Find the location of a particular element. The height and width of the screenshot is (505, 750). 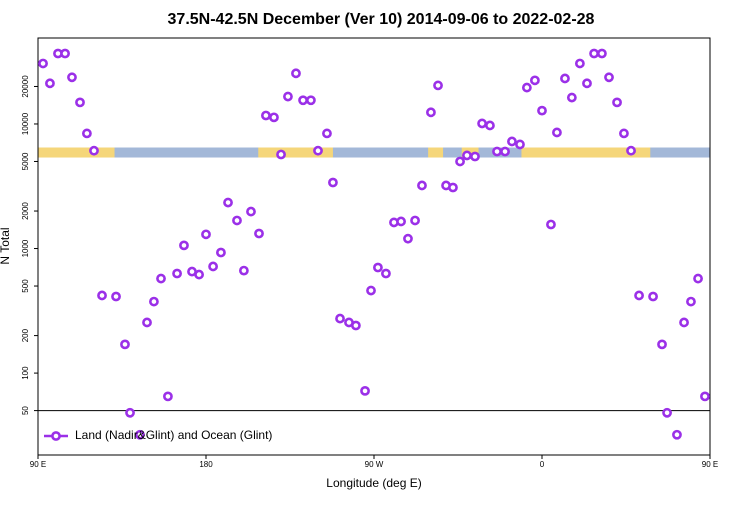

y-tick-label: 2000 is located at coordinates (25, 211).